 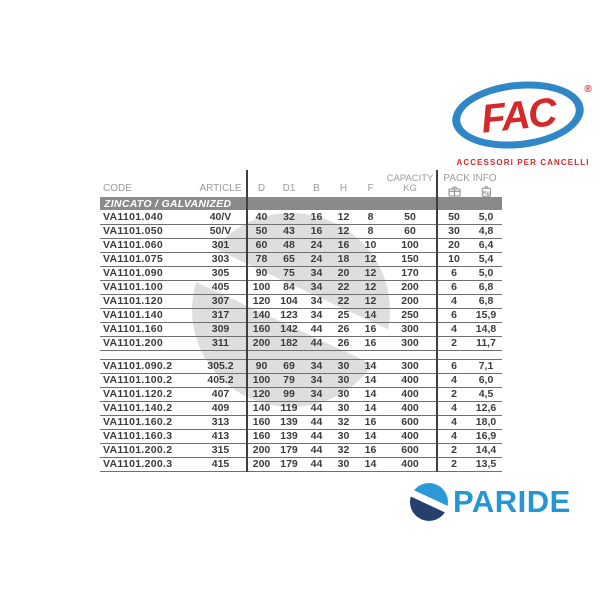 What do you see at coordinates (490, 502) in the screenshot?
I see `paride-logo: PARIDE` at bounding box center [490, 502].